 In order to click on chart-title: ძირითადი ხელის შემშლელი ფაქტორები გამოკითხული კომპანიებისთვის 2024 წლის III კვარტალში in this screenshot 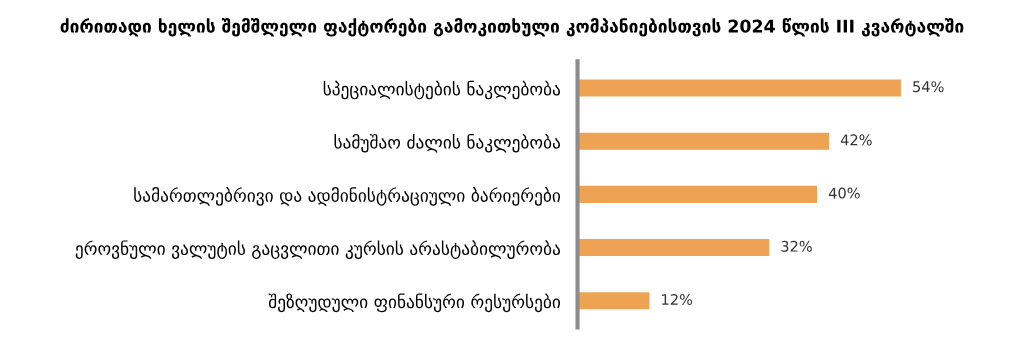, I will do `click(512, 27)`.